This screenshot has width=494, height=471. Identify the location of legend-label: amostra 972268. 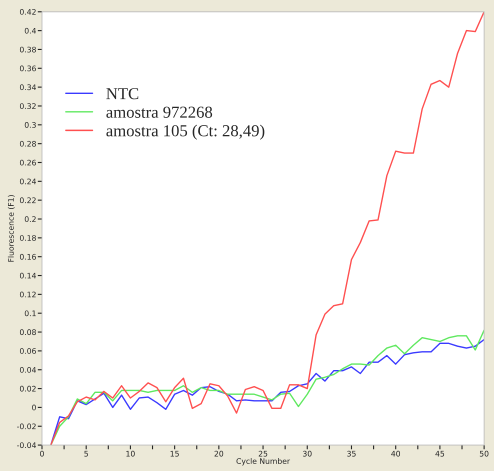
(159, 112).